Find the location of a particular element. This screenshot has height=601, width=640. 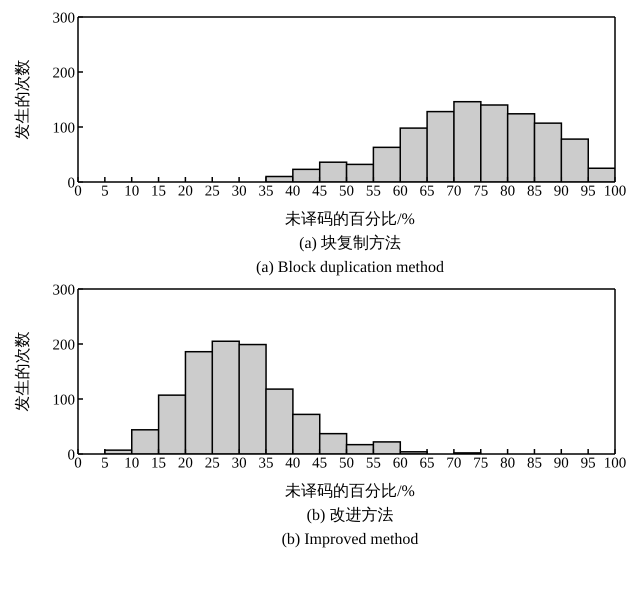

text: (a) Block duplication method is located at coordinates (350, 268).